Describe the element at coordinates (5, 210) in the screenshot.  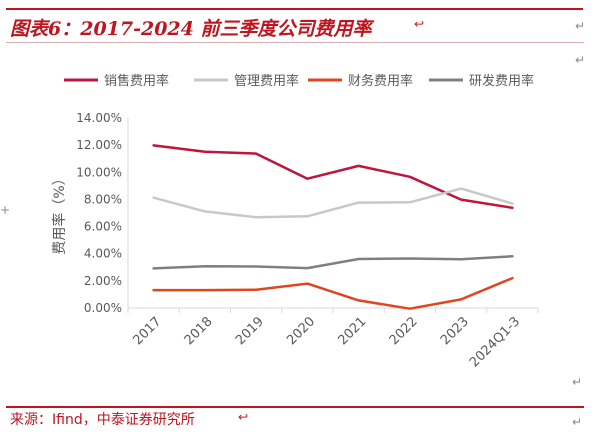
I see `anchor-mark-left: +` at that location.